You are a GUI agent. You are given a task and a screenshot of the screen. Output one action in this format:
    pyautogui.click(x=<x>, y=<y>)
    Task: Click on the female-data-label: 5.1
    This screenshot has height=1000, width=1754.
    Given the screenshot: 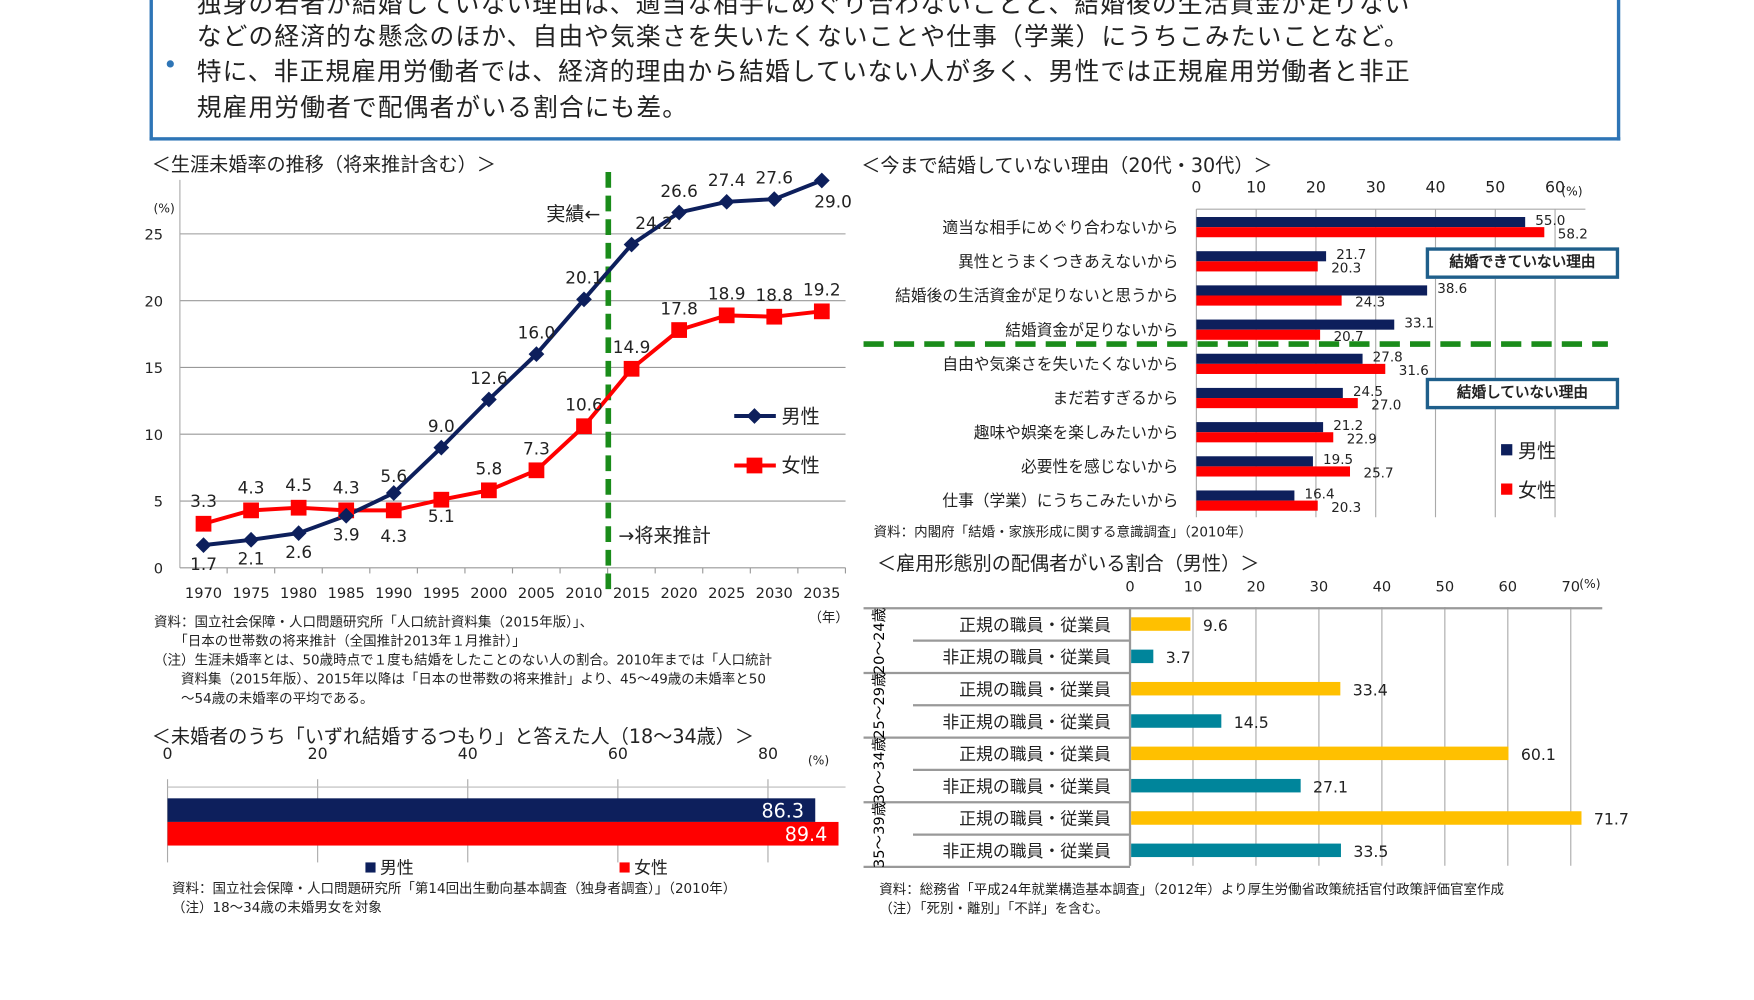 What is the action you would take?
    pyautogui.click(x=441, y=516)
    